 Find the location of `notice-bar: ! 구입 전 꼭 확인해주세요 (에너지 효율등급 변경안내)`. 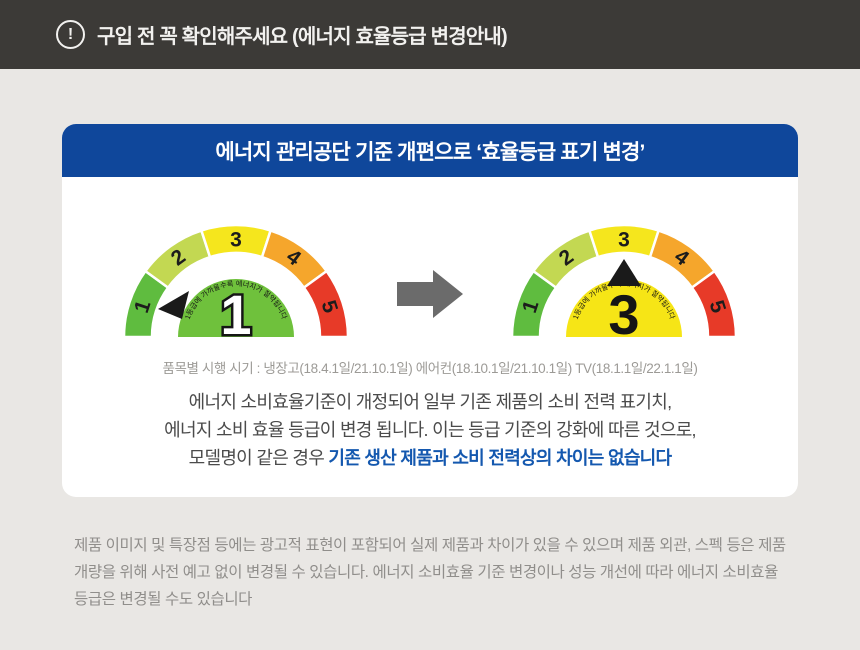

notice-bar: ! 구입 전 꼭 확인해주세요 (에너지 효율등급 변경안내) is located at coordinates (430, 34).